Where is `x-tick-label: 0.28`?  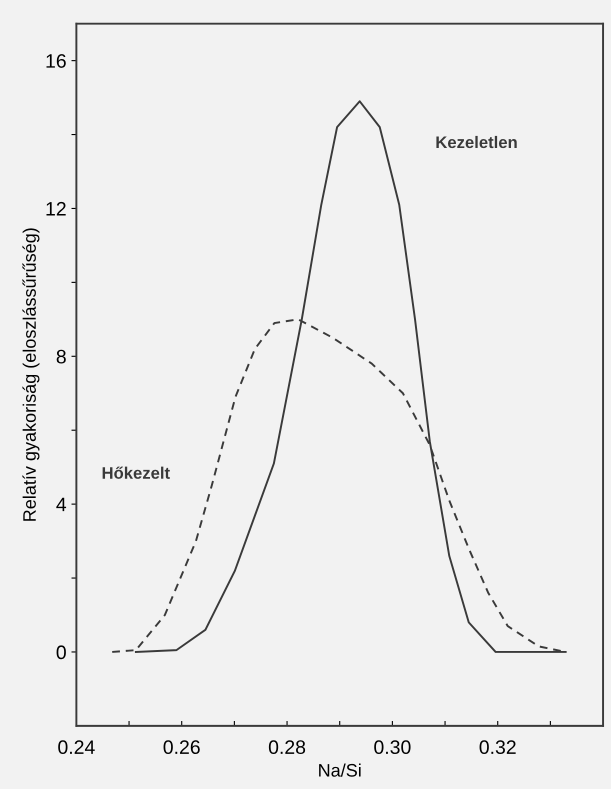
x-tick-label: 0.28 is located at coordinates (287, 747).